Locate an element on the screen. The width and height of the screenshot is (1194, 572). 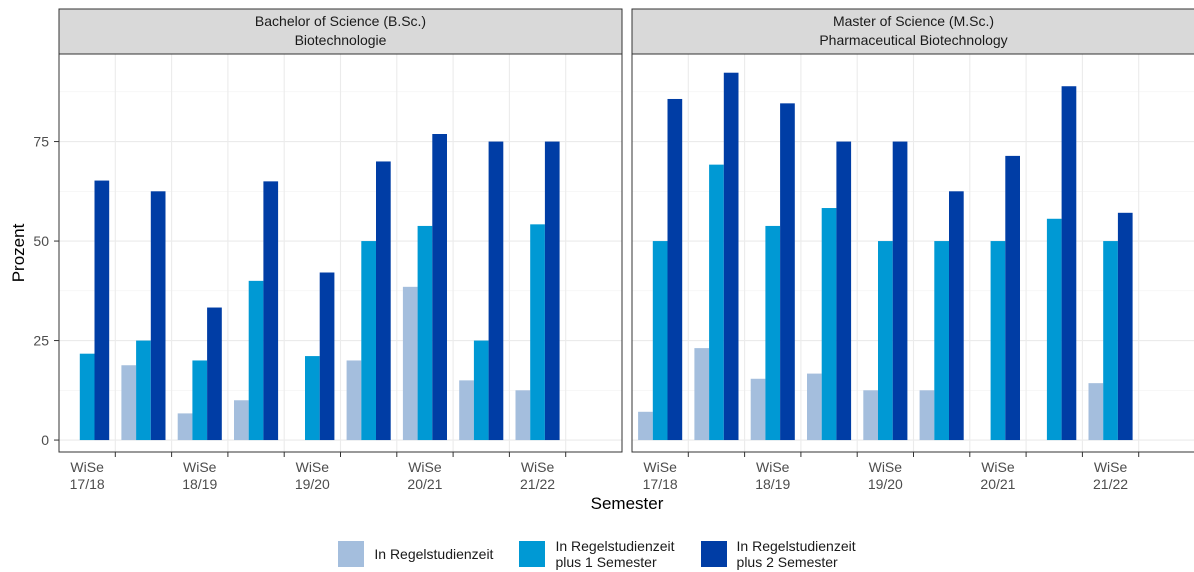
legend-label: In Regelstudienzeit is located at coordinates (434, 554).